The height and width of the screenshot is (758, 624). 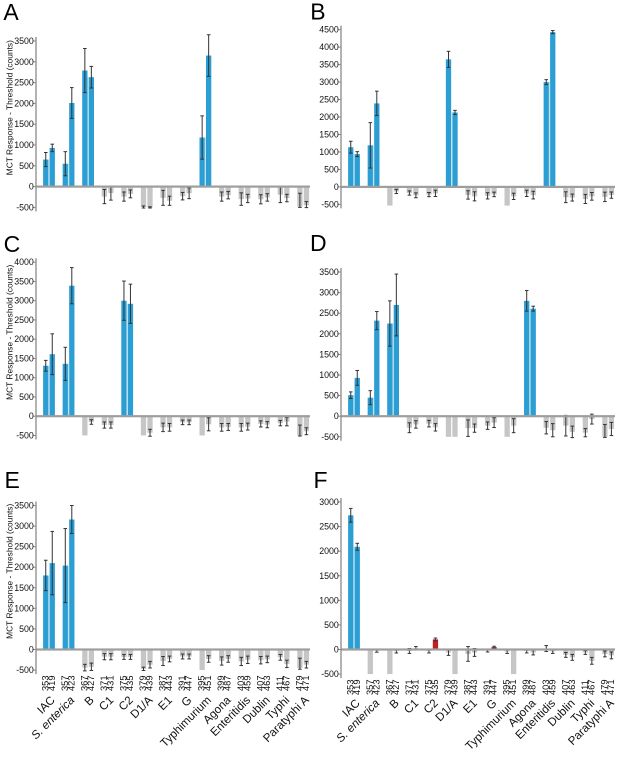 What do you see at coordinates (317, 12) in the screenshot?
I see `svg-text: B` at bounding box center [317, 12].